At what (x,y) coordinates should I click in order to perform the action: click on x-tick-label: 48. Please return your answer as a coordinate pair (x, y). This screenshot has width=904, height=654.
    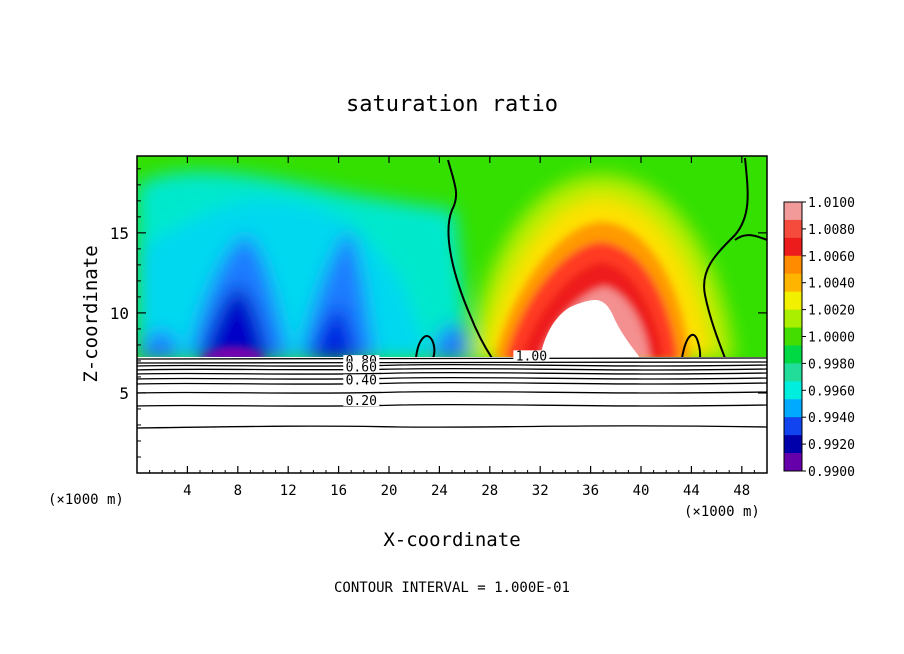
    Looking at the image, I should click on (741, 491).